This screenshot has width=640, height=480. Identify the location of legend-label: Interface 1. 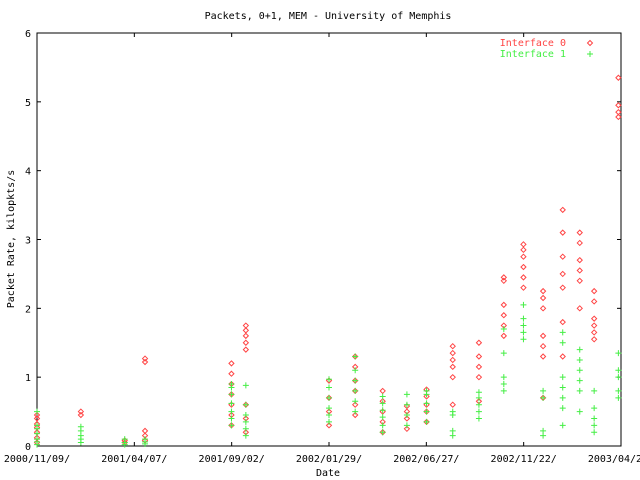
(533, 54).